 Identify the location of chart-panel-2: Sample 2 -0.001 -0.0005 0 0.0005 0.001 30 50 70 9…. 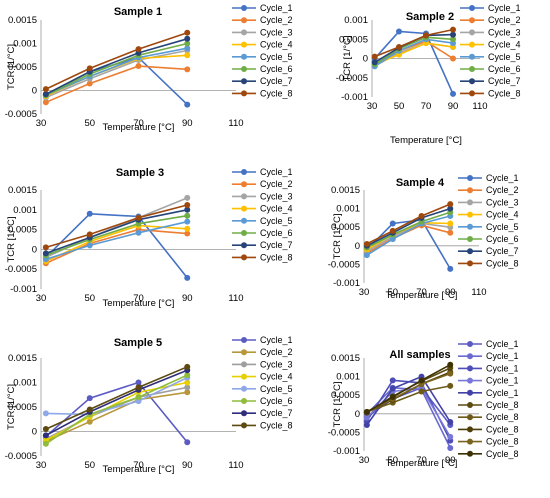
(428, 74).